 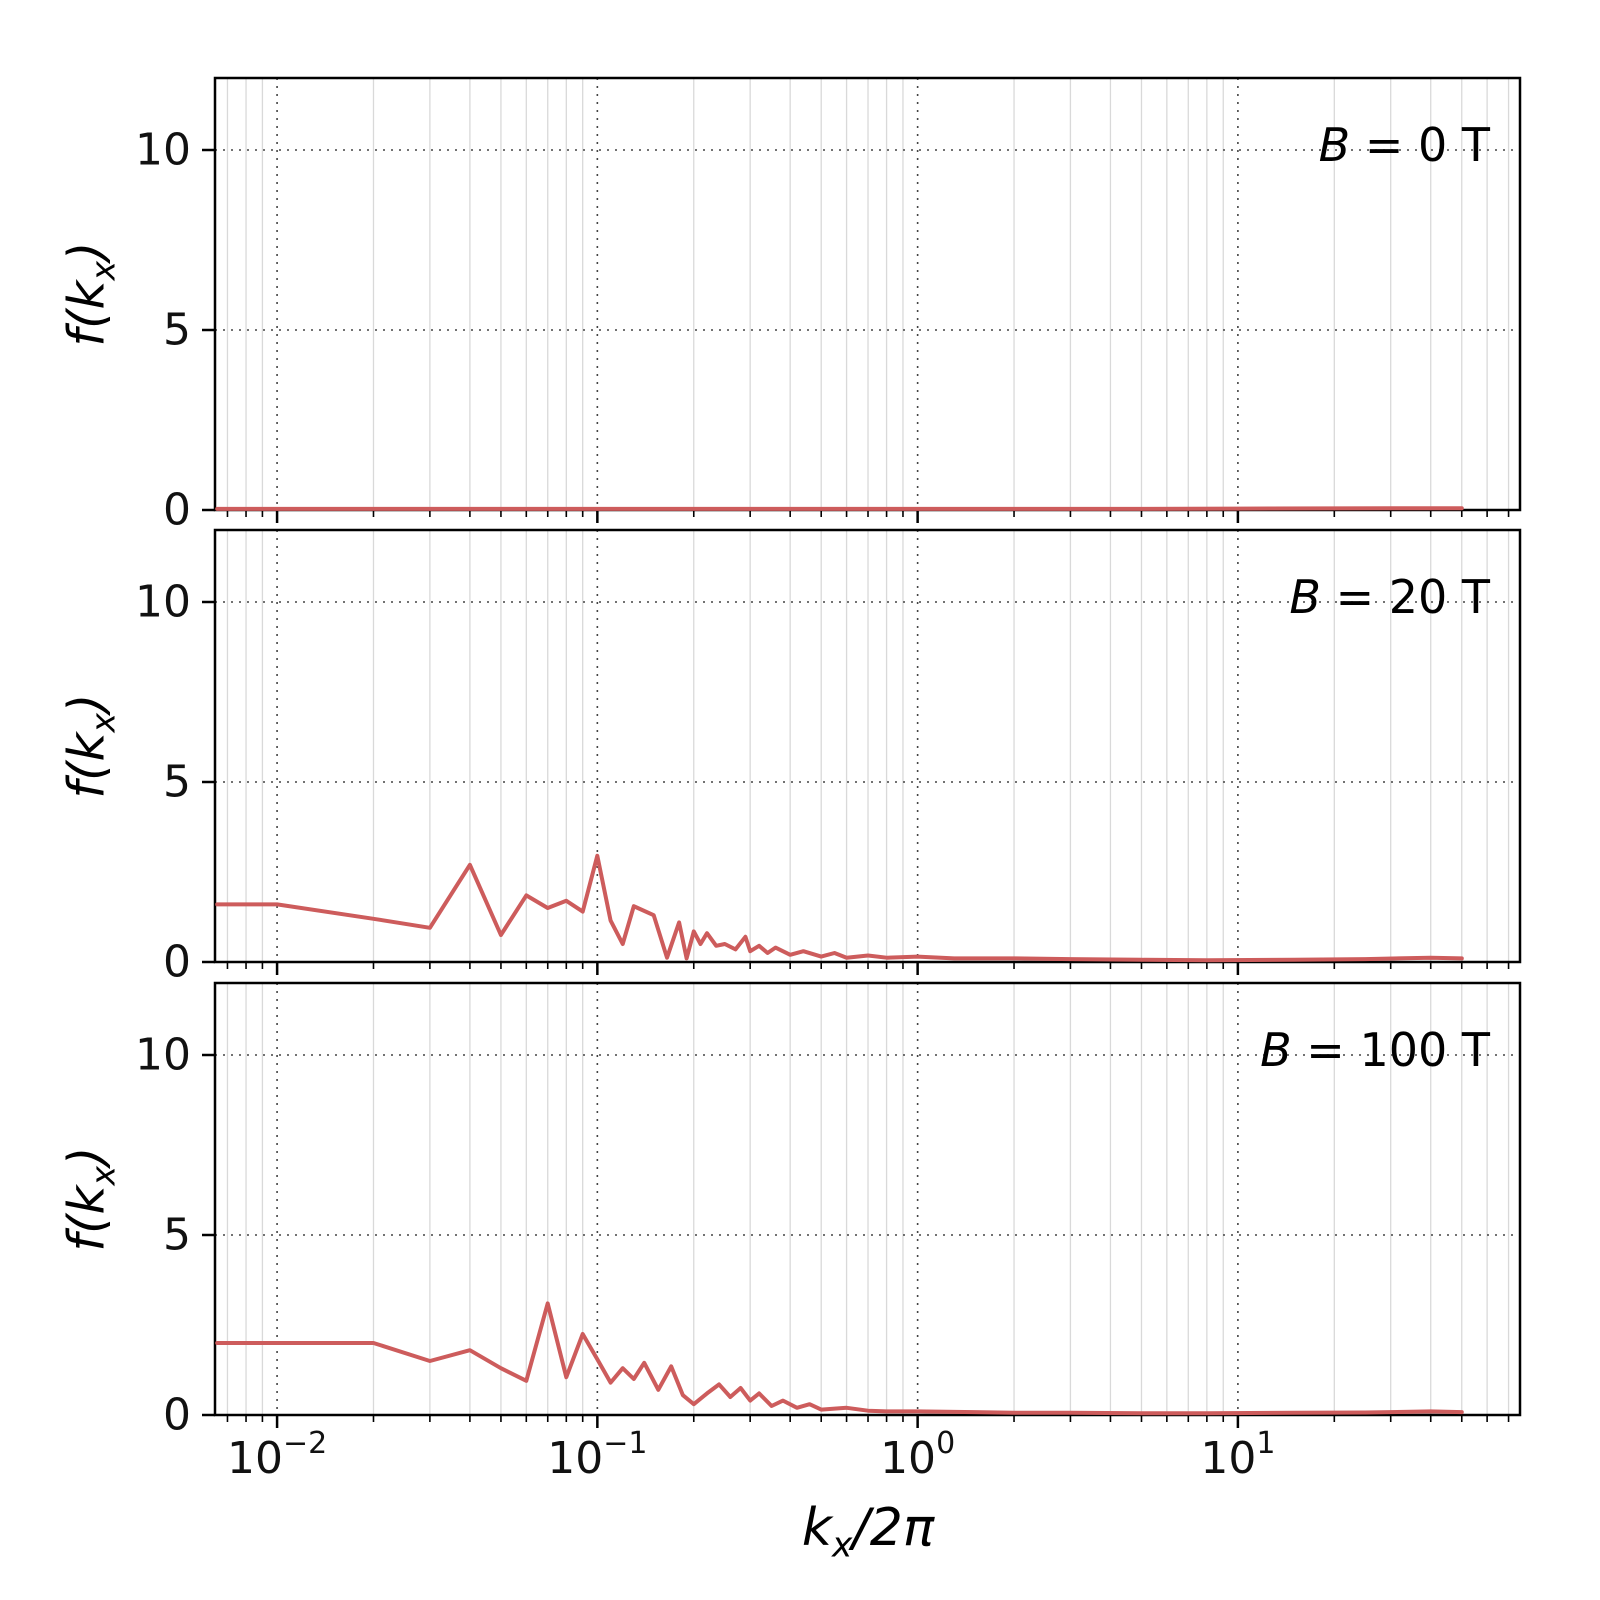 I want to click on annotation-value: = 0 T, so click(x=1420, y=145).